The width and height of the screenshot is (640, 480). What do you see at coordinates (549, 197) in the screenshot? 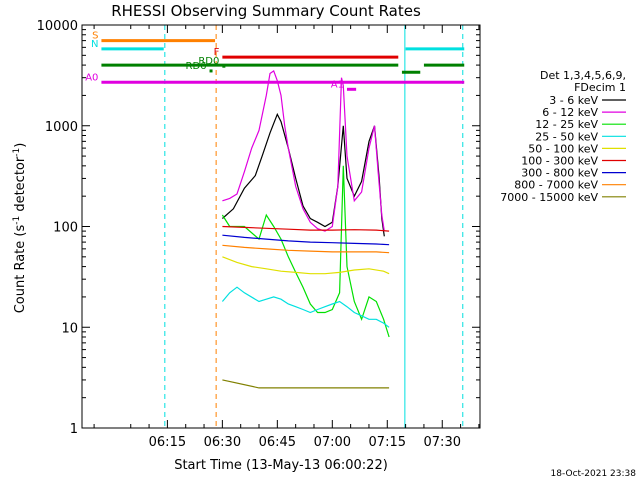
I see `legend-label-8: 7000 - 15000 keV` at bounding box center [549, 197].